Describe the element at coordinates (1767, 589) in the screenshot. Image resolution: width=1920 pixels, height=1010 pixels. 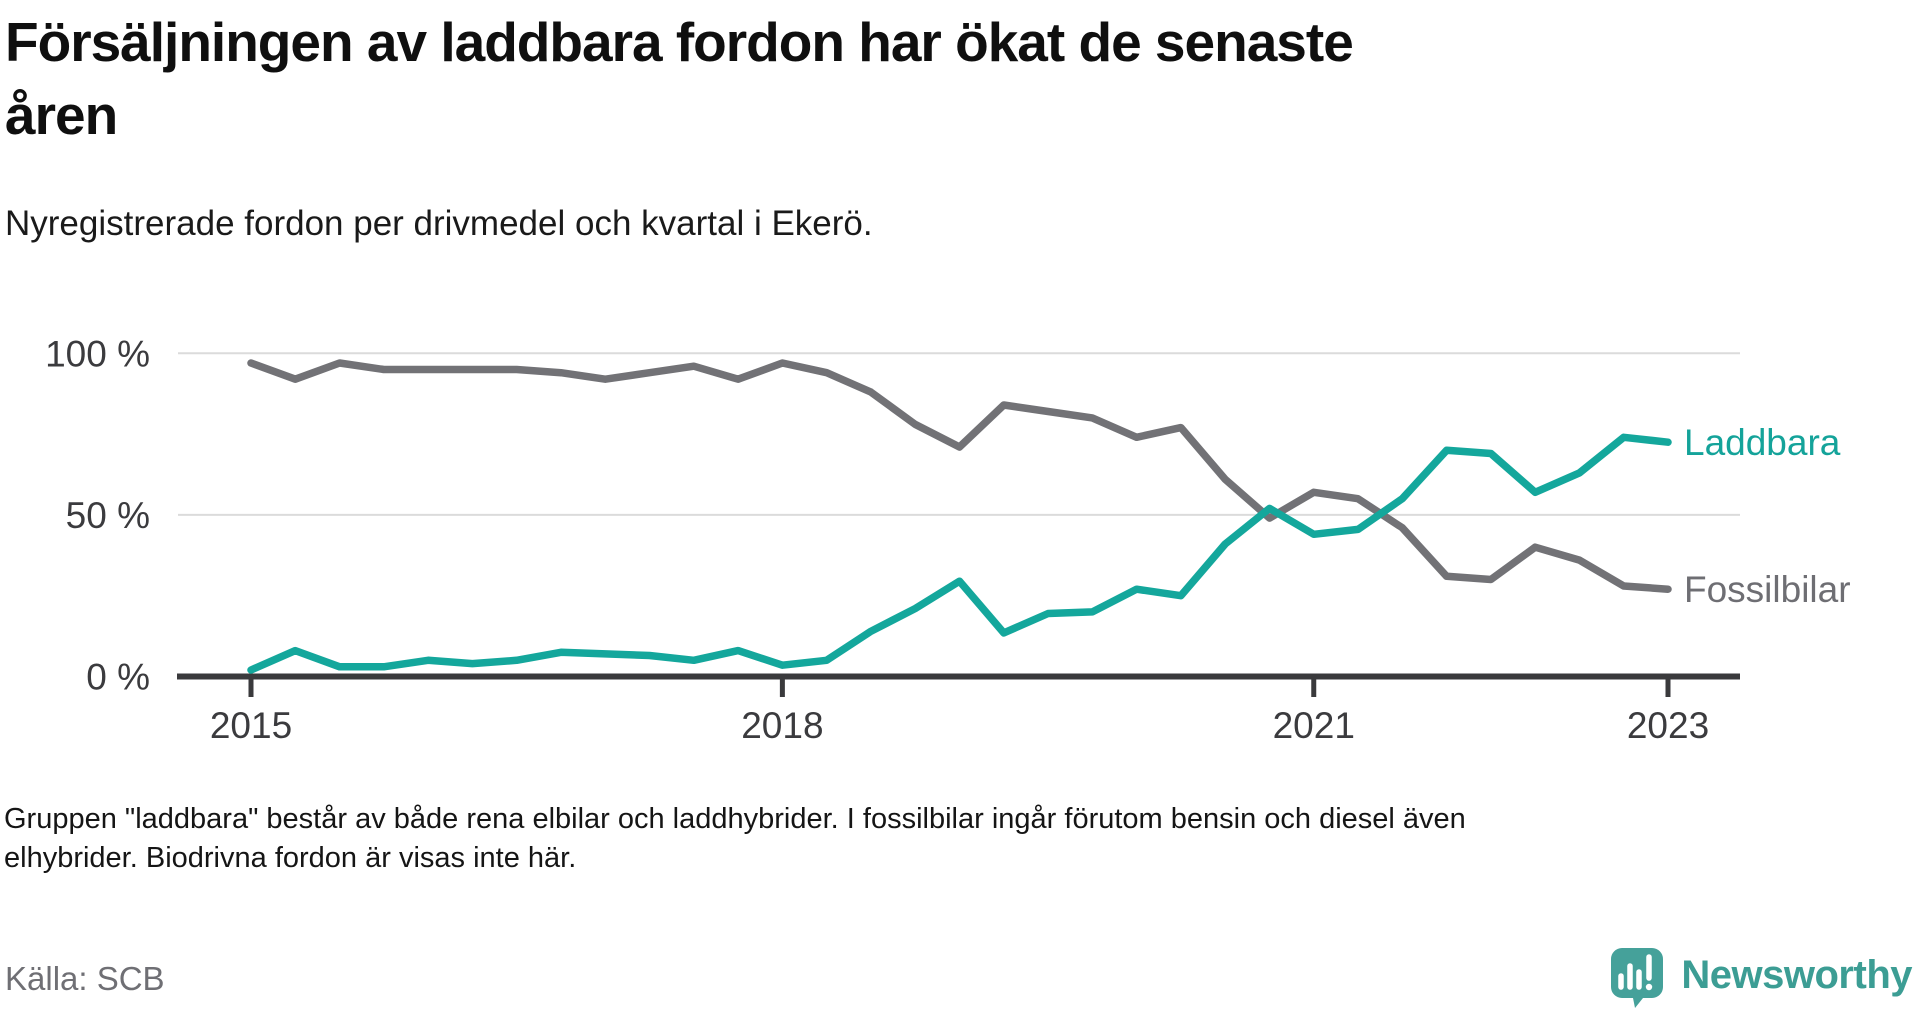
I see `series-label-fossilbilar: Fossilbilar` at that location.